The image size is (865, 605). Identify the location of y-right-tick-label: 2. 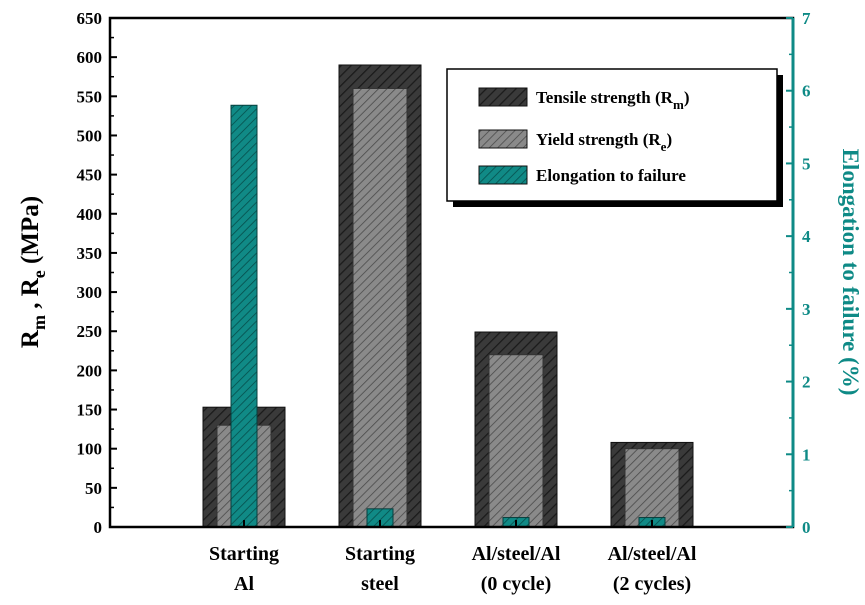
(806, 382).